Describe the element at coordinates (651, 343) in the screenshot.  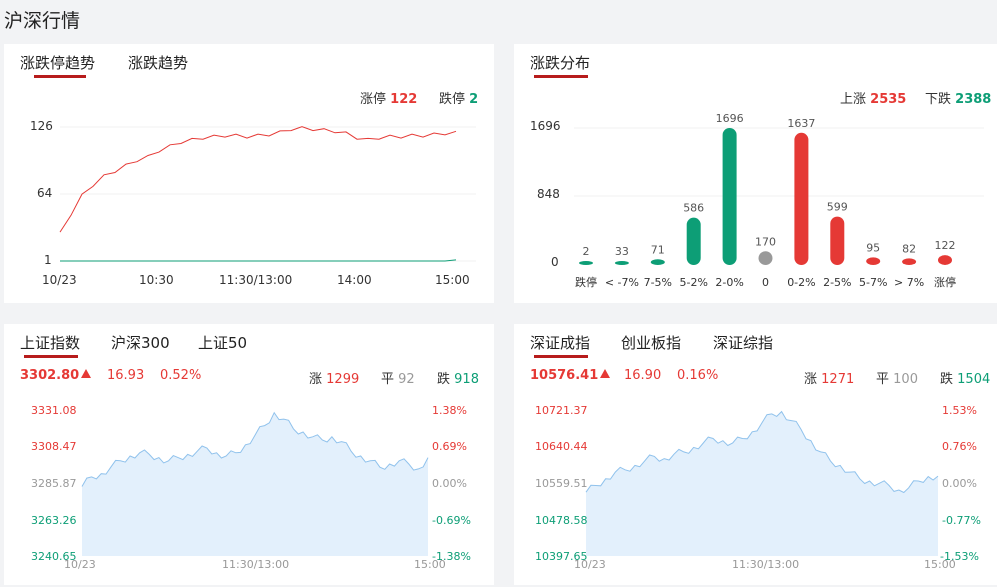
I see `tab-chinext: 创业板指` at that location.